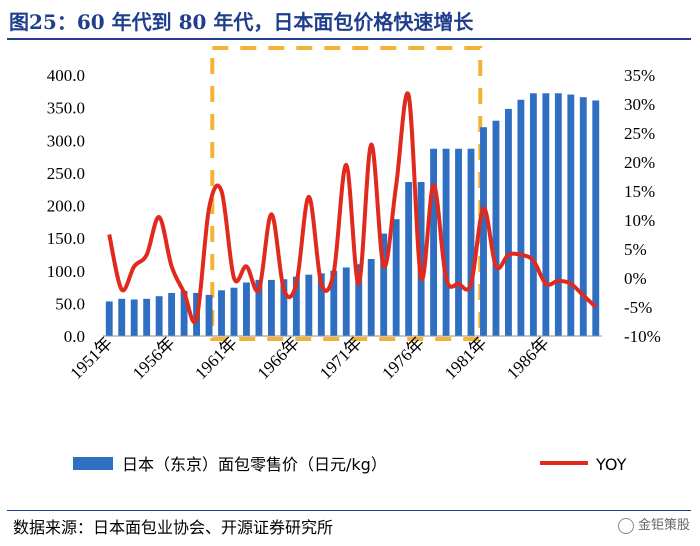  What do you see at coordinates (635, 278) in the screenshot?
I see `y-right-tick-label: 0%` at bounding box center [635, 278].